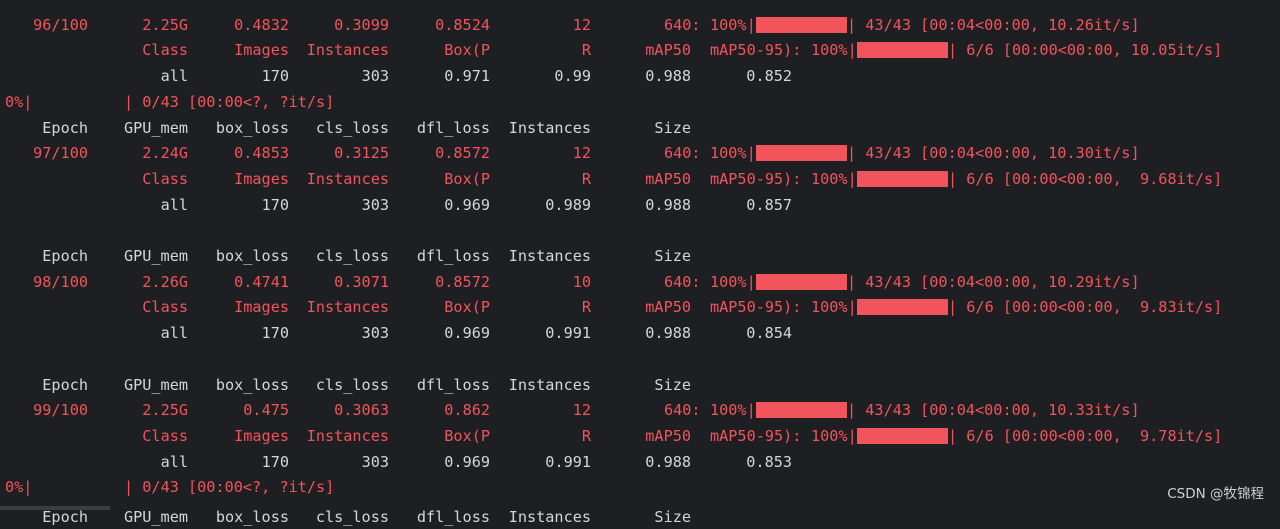 The width and height of the screenshot is (1280, 529). Describe the element at coordinates (581, 281) in the screenshot. I see `instances-value: 10` at that location.